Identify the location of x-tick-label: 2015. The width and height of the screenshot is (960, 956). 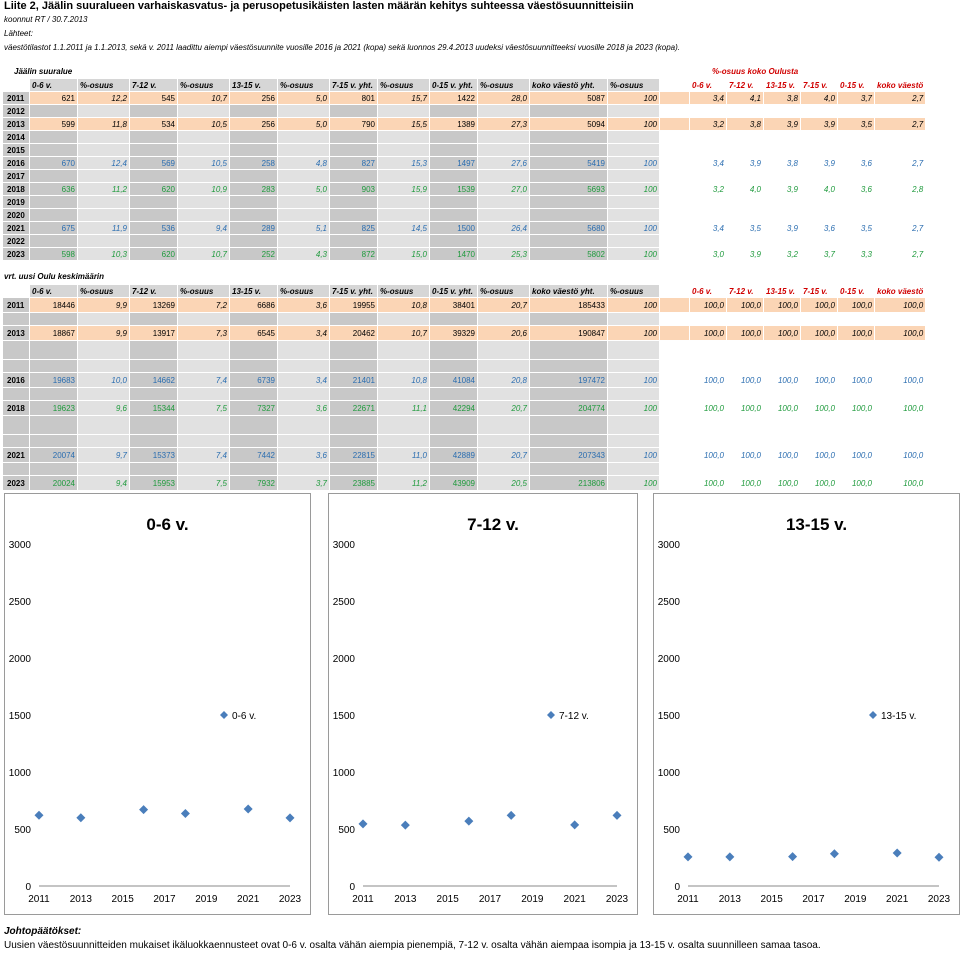
(123, 899).